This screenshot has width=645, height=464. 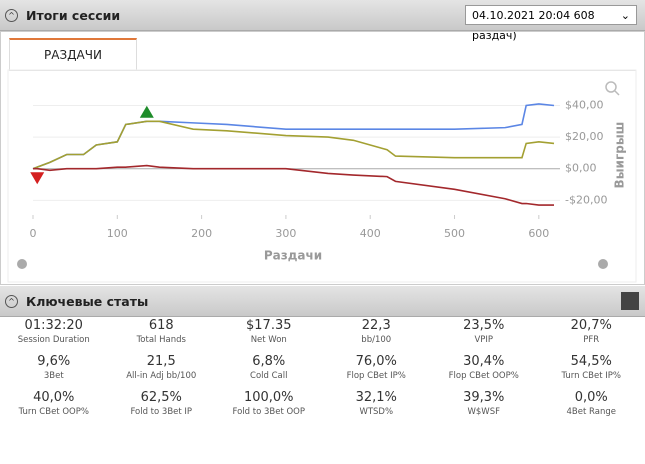 I want to click on stat: 0,0% 4Bet Range, so click(x=591, y=403).